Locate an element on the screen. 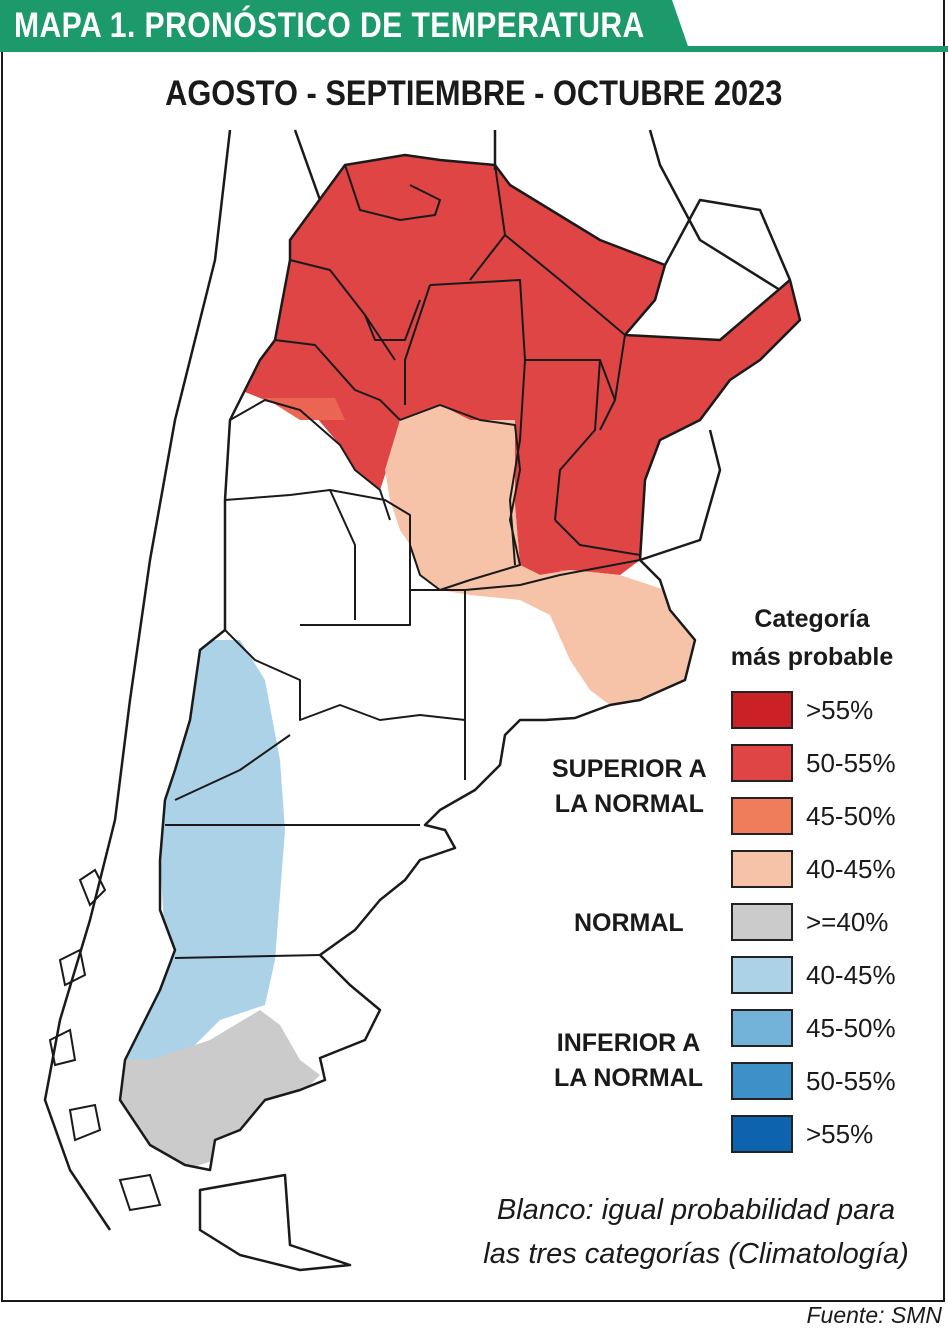 The width and height of the screenshot is (948, 1334). legend-label-normal: >=40% is located at coordinates (847, 922).